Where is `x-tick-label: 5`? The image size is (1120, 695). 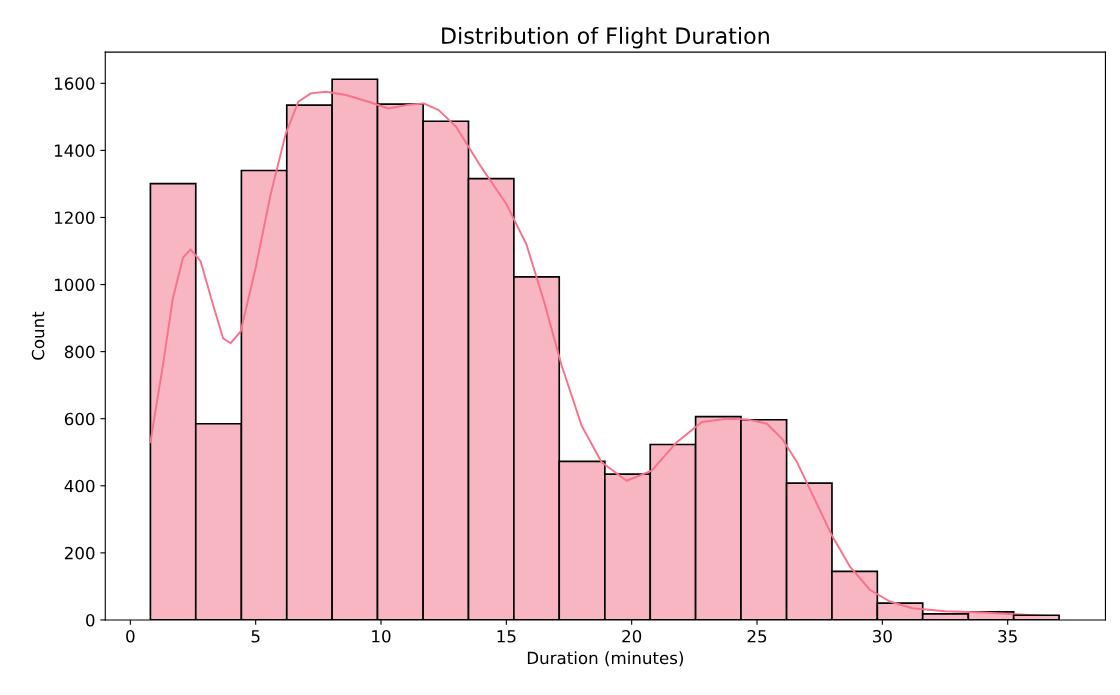 x-tick-label: 5 is located at coordinates (255, 636).